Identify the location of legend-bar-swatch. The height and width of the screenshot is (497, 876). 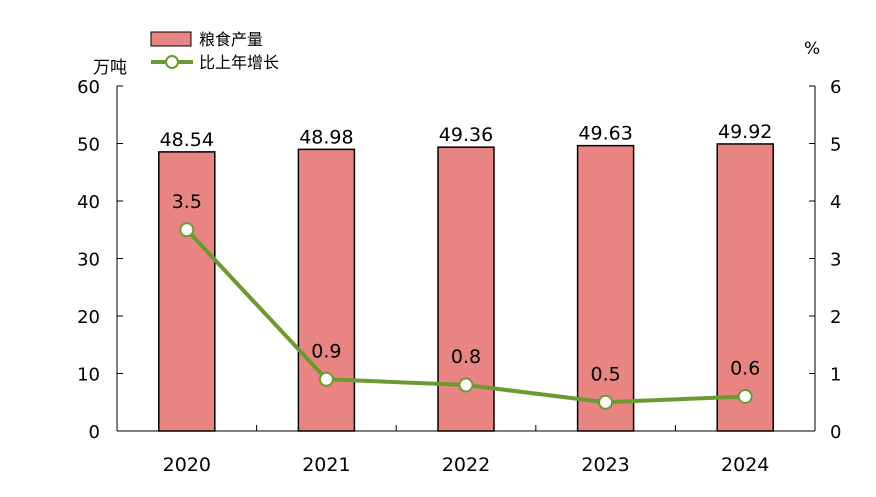
(171, 39).